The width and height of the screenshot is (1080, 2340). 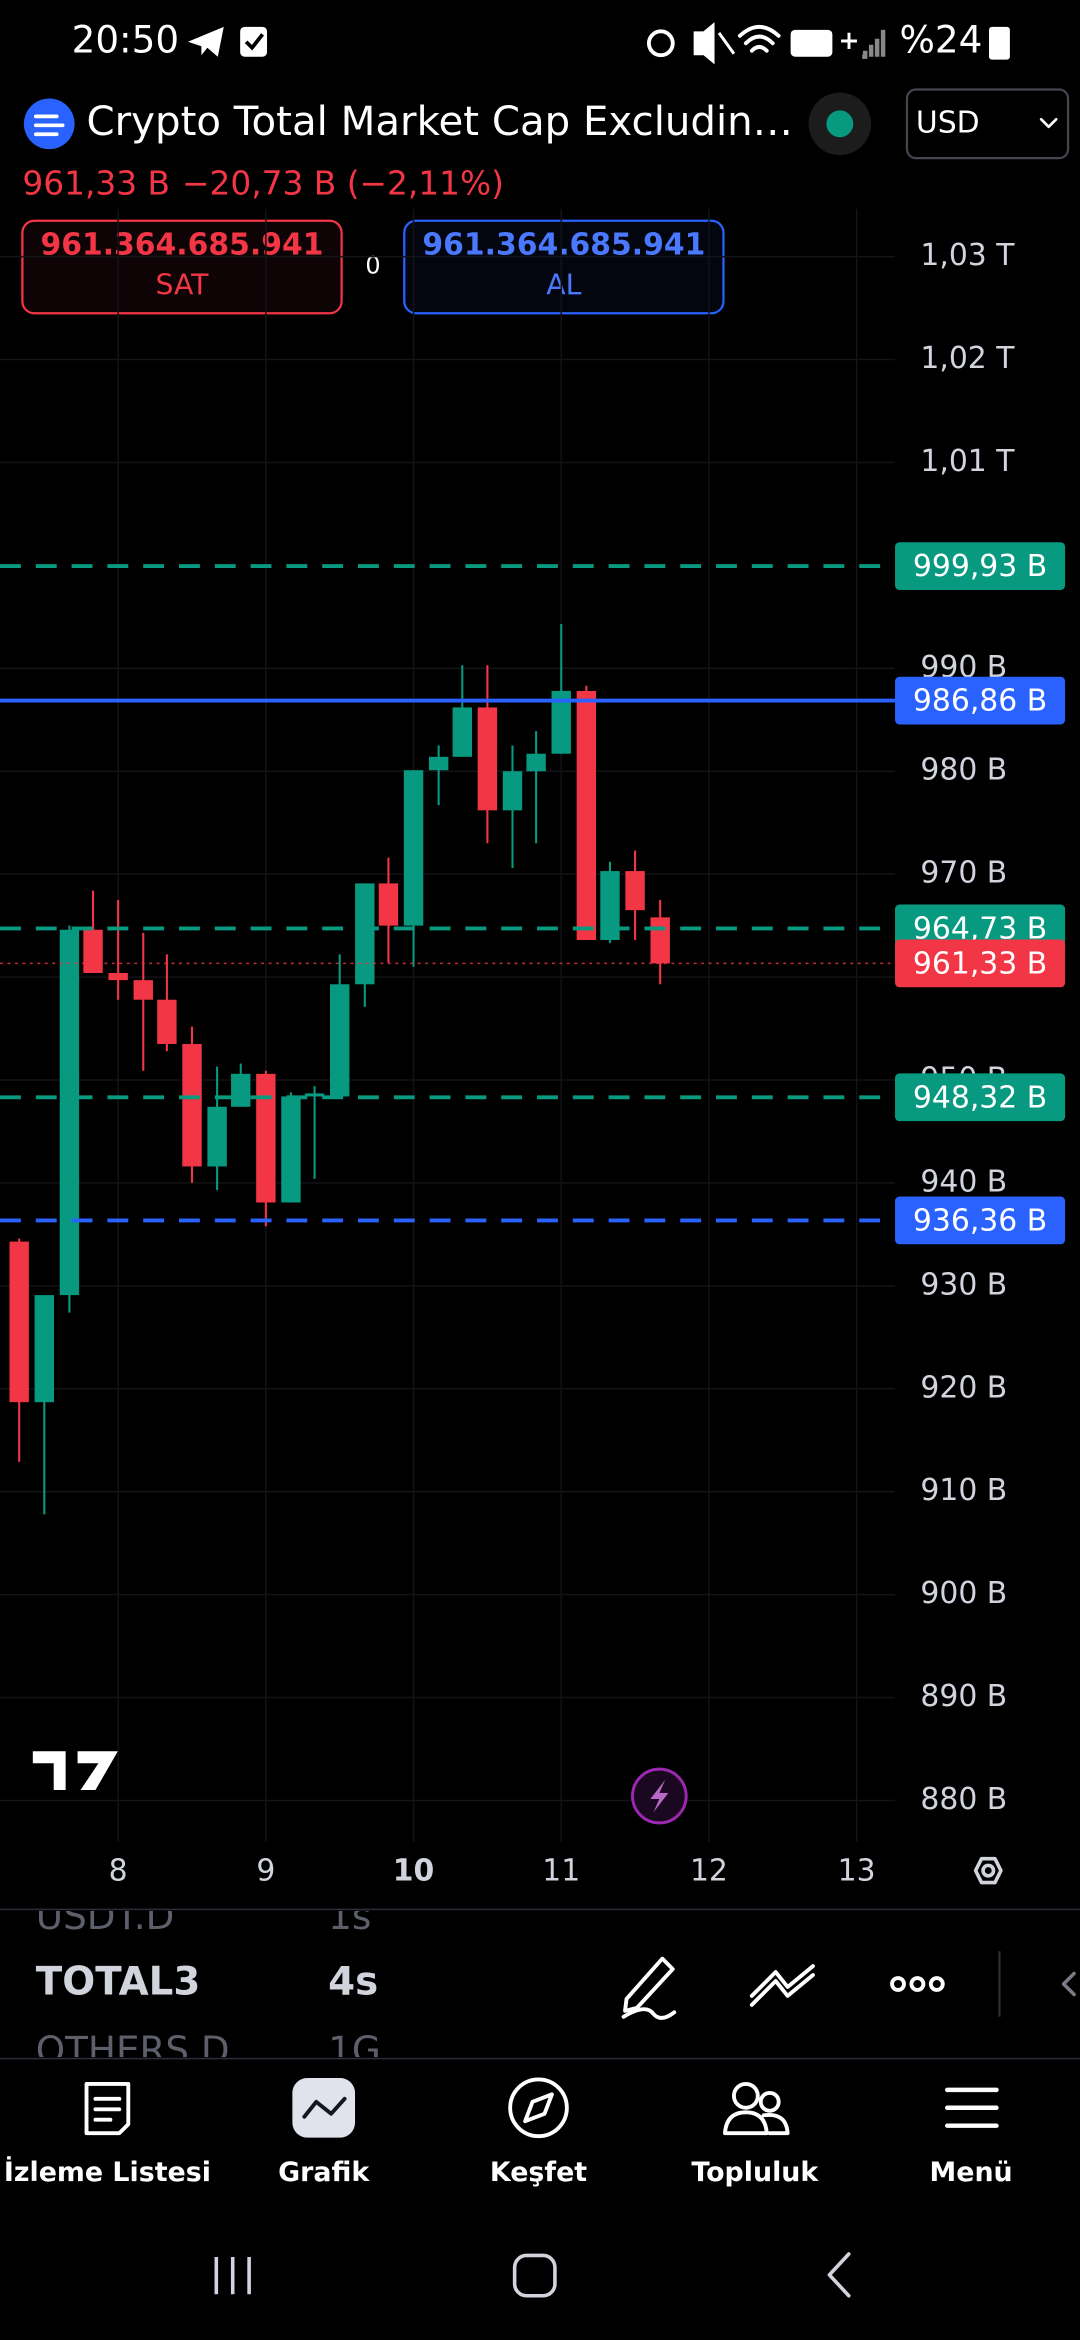 I want to click on sell-price: 961.364.685.941, so click(x=181, y=245).